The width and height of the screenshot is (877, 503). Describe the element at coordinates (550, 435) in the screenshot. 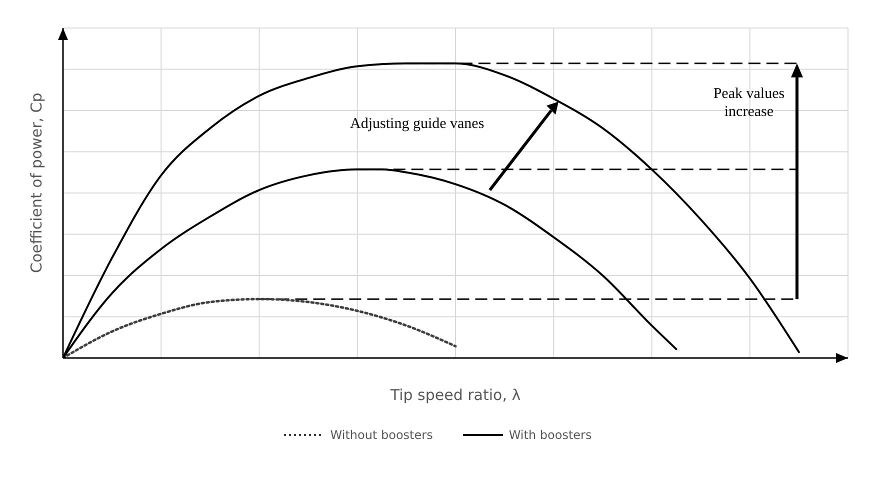

I see `legend-label: With boosters` at that location.